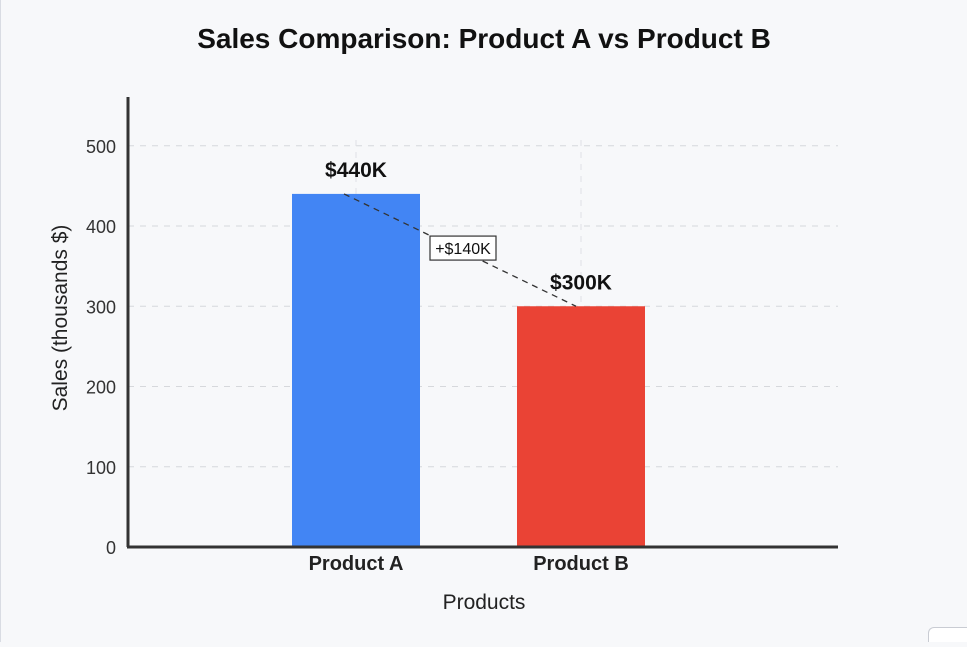  What do you see at coordinates (484, 38) in the screenshot?
I see `chart-title: Sales Comparison: Product A vs Product B` at bounding box center [484, 38].